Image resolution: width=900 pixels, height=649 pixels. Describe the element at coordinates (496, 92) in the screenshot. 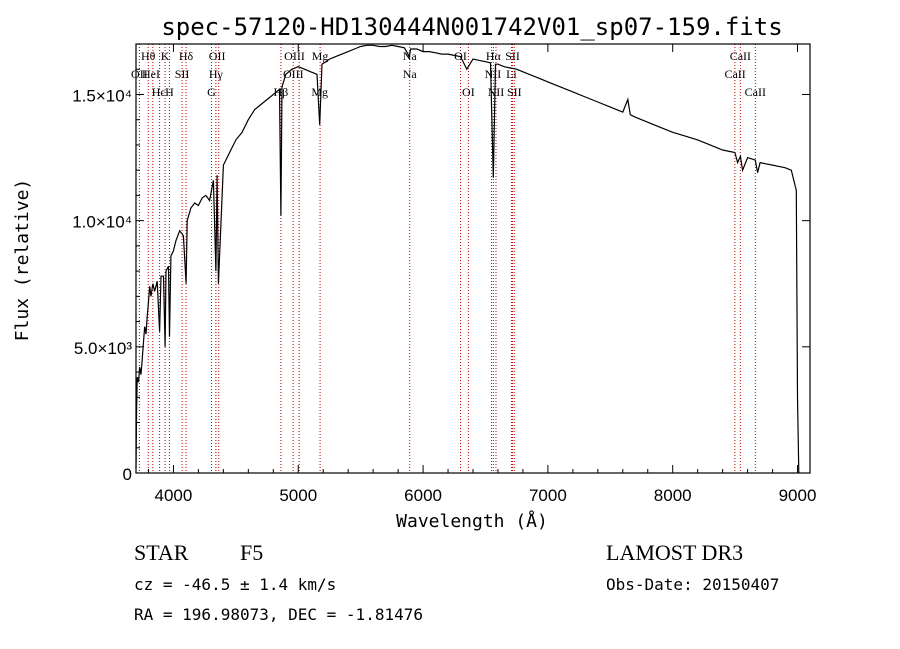

I see `line-label-level3-6: NII` at that location.